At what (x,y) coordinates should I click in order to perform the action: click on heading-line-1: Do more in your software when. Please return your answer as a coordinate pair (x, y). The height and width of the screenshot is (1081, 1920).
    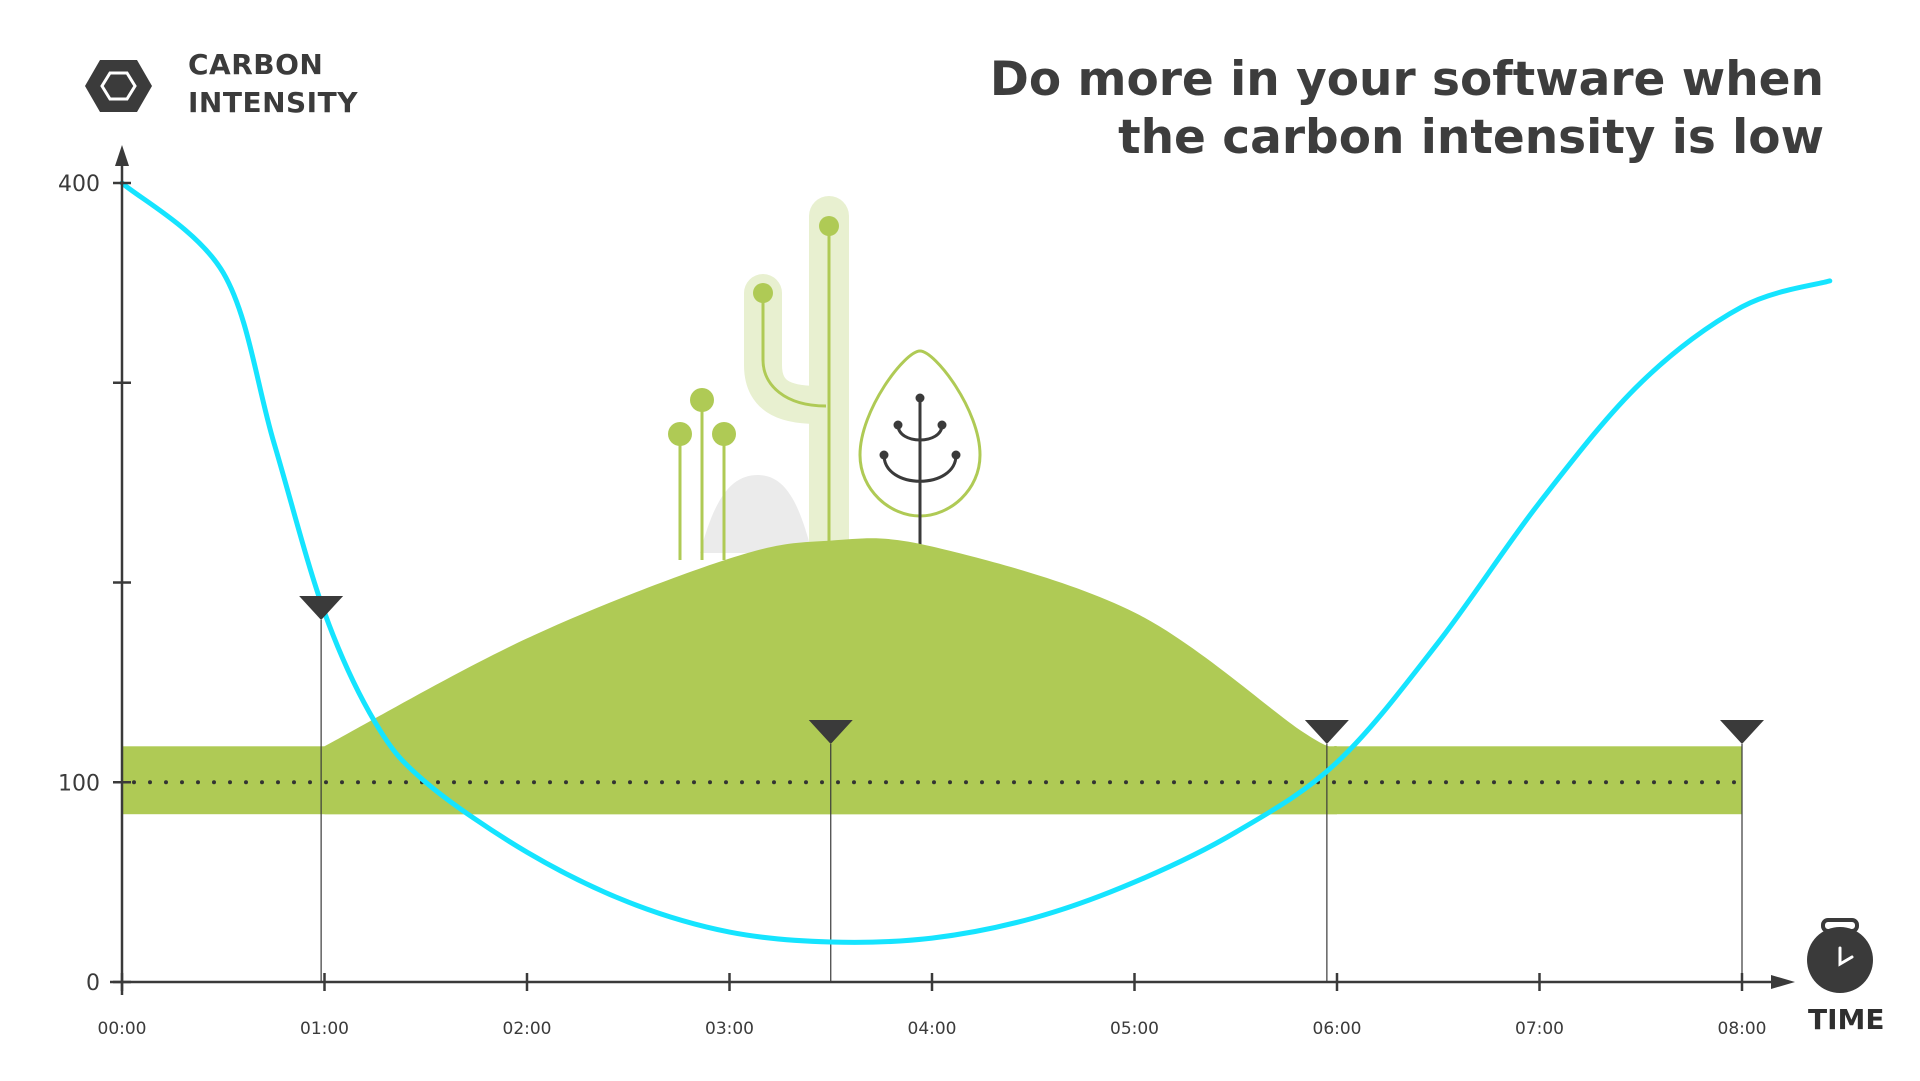
    Looking at the image, I should click on (1406, 79).